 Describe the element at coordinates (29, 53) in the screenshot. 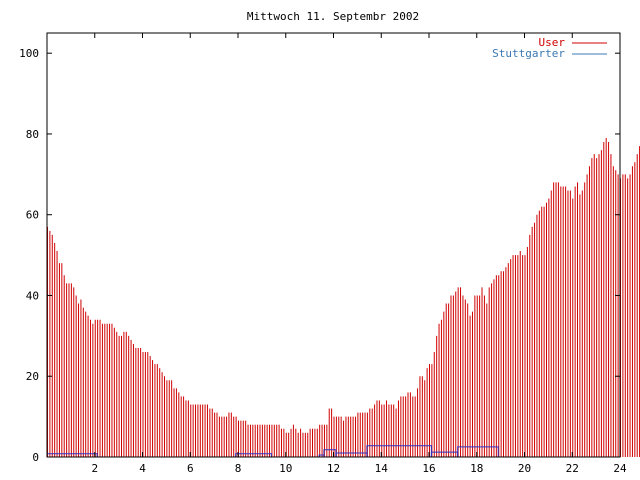

I see `y-tick-label: 100` at that location.